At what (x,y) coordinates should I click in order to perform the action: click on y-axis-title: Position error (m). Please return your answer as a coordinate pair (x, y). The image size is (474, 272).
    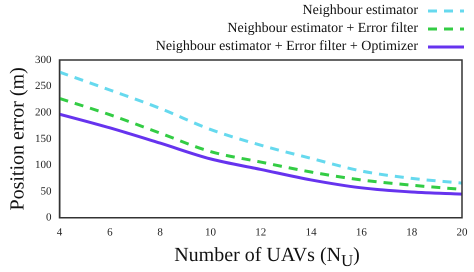
    Looking at the image, I should click on (17, 139).